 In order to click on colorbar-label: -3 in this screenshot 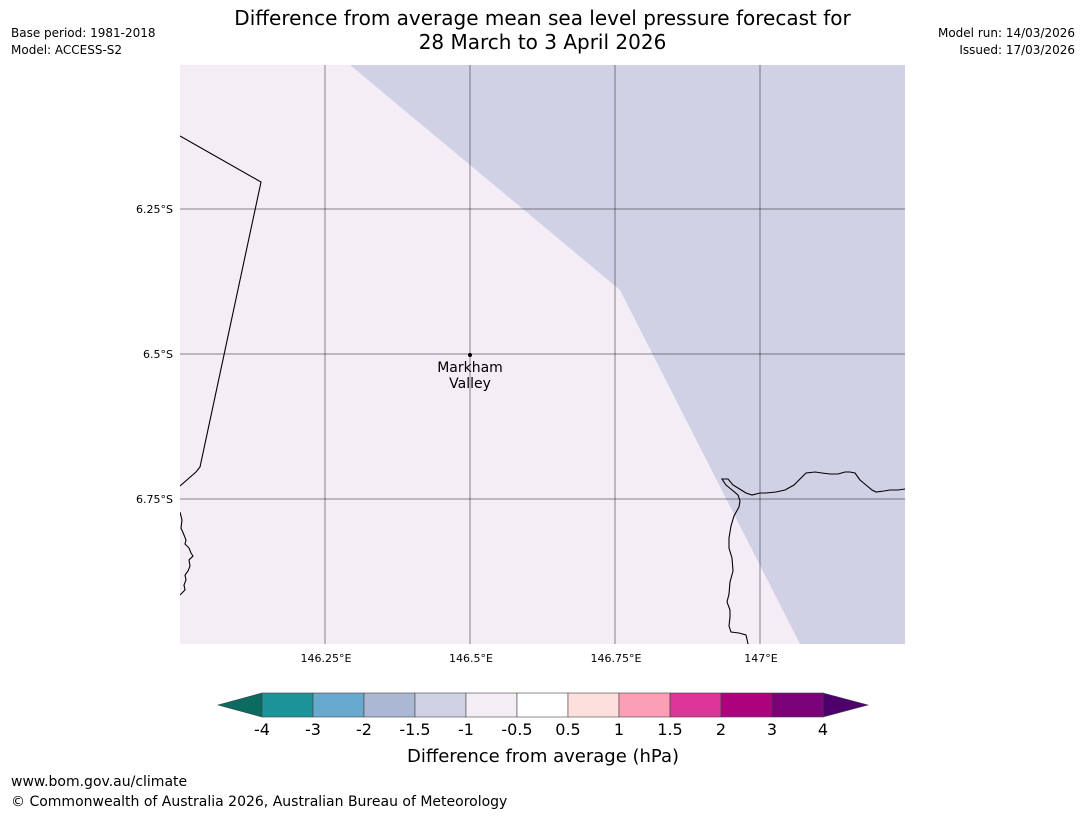, I will do `click(313, 729)`.